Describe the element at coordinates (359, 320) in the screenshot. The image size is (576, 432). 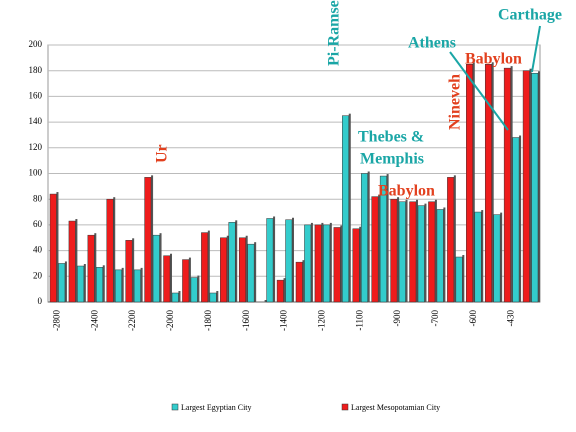
I see `x-tick-label: -1100` at that location.